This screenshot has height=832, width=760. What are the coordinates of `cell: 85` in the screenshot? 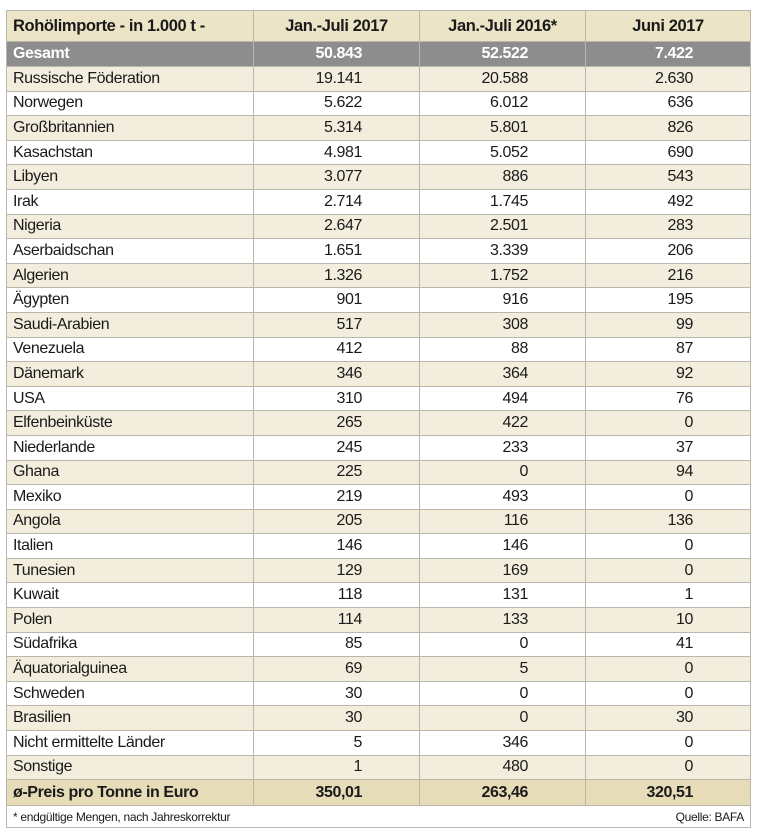 It's located at (336, 644).